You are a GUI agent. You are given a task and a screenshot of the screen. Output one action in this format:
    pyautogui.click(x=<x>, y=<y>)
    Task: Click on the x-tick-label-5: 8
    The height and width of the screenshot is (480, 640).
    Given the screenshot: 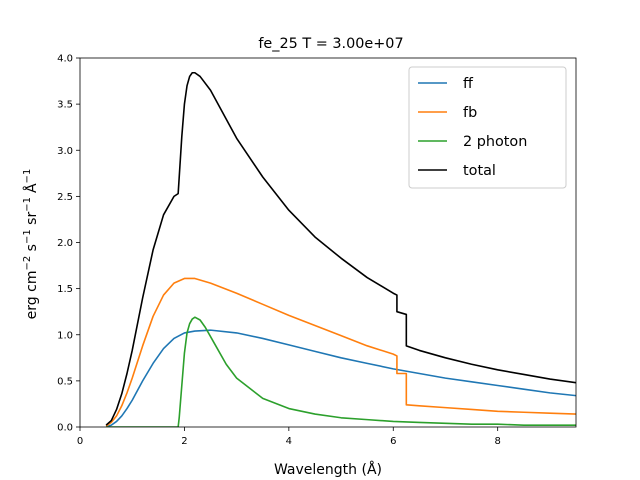 What is the action you would take?
    pyautogui.click(x=497, y=441)
    